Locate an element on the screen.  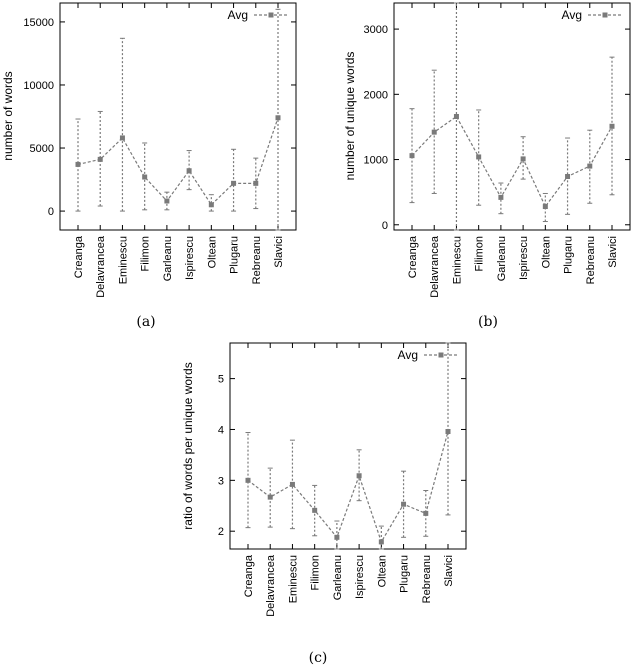
y-tick-label: 3 is located at coordinates (221, 481).